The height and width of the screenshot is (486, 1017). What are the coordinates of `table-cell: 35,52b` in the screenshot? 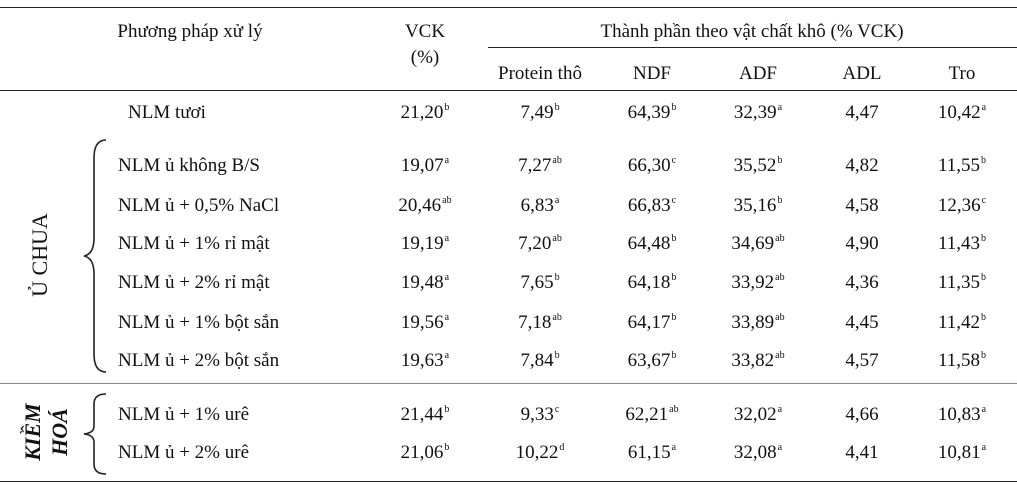 It's located at (758, 166).